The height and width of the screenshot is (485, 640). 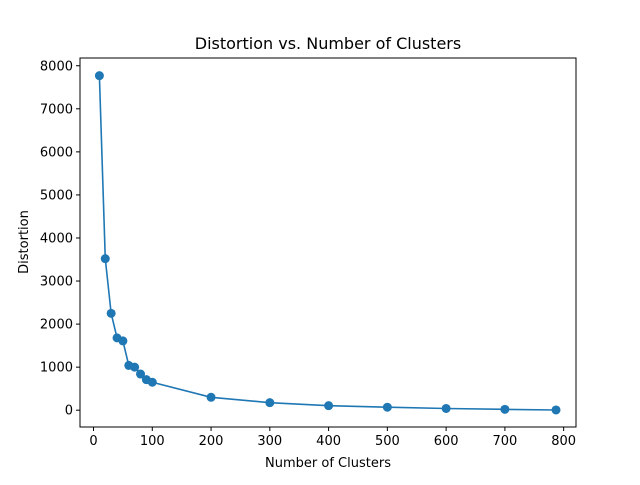 I want to click on x-tick-label: 400, so click(x=328, y=441).